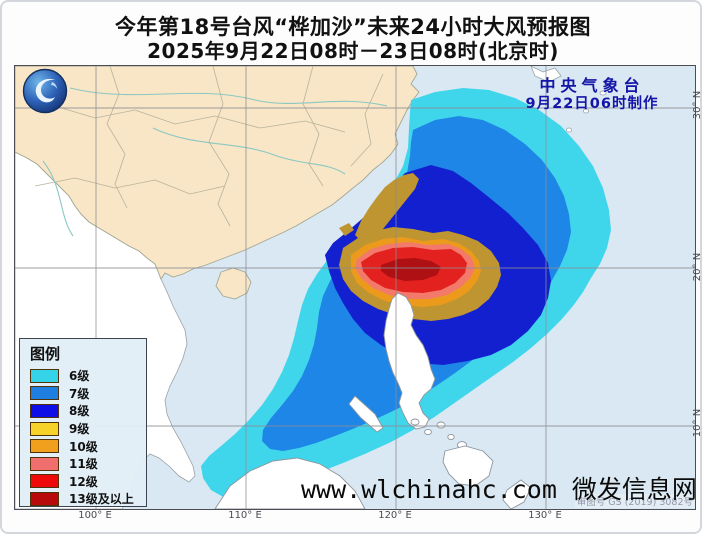  Describe the element at coordinates (353, 51) in the screenshot. I see `map-subtitle-validity: 2025年9月22日08时－23日08时(北京时)` at that location.